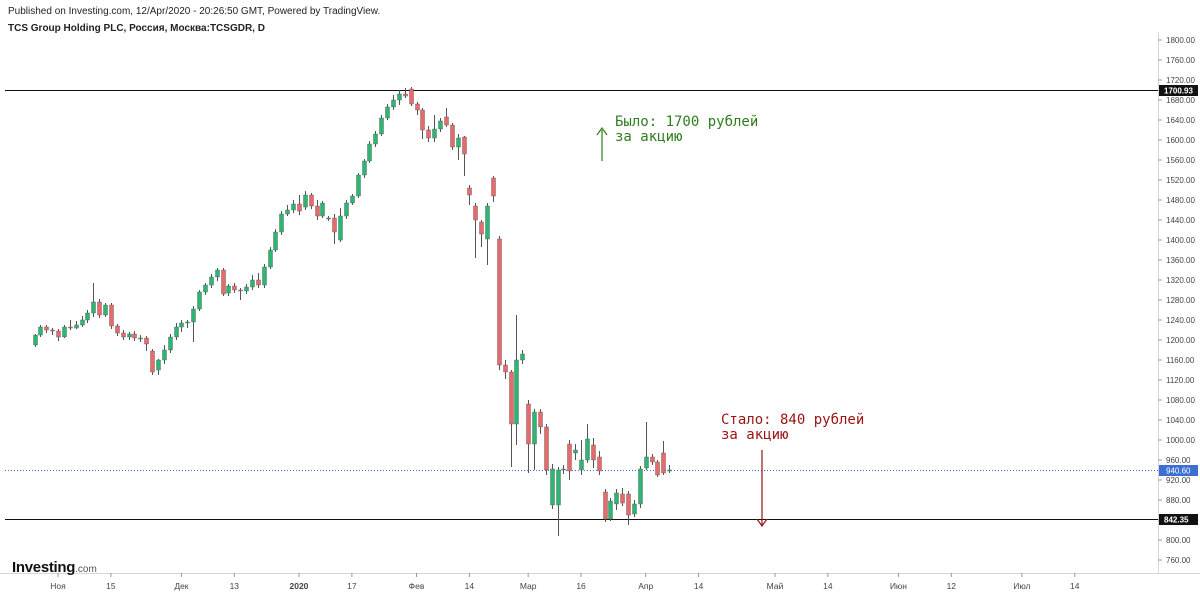 The height and width of the screenshot is (598, 1200). Describe the element at coordinates (1180, 260) in the screenshot. I see `price-tick-label: 1360.00` at that location.